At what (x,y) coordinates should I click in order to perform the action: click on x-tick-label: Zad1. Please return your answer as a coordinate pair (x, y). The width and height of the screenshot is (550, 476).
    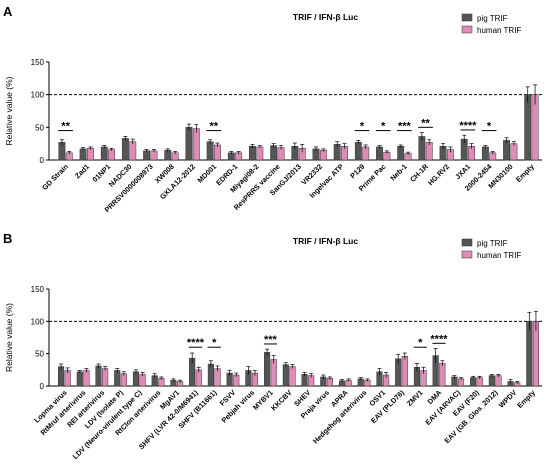
    Looking at the image, I should click on (82, 171).